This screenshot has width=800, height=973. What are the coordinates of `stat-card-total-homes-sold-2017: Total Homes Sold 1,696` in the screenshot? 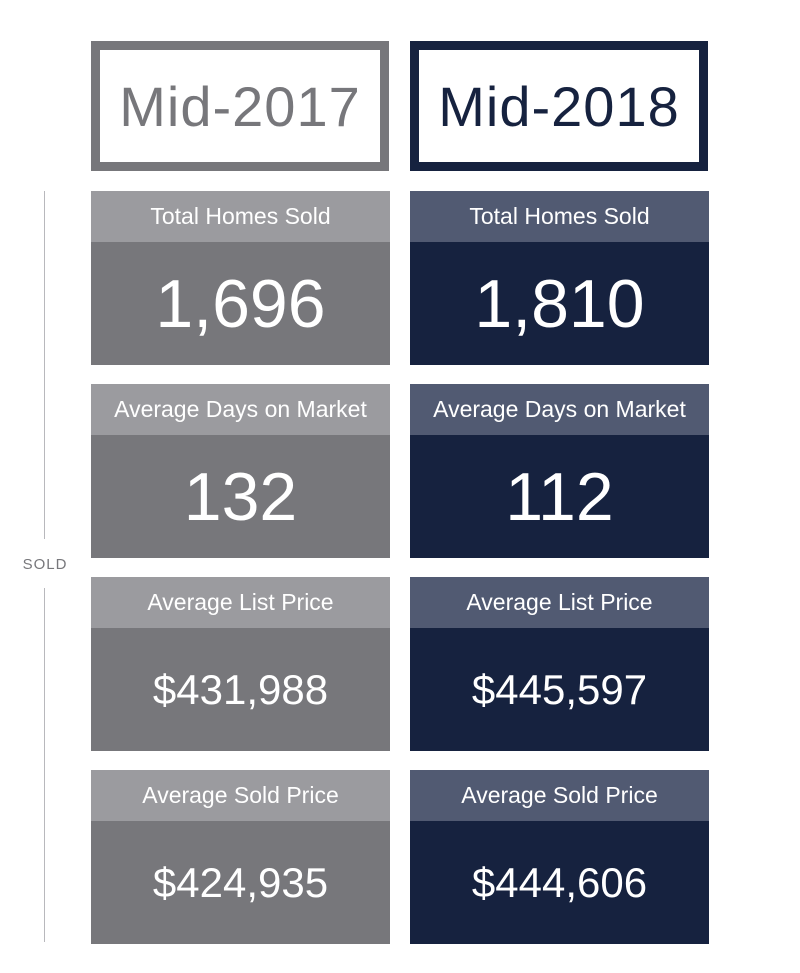 It's located at (240, 278).